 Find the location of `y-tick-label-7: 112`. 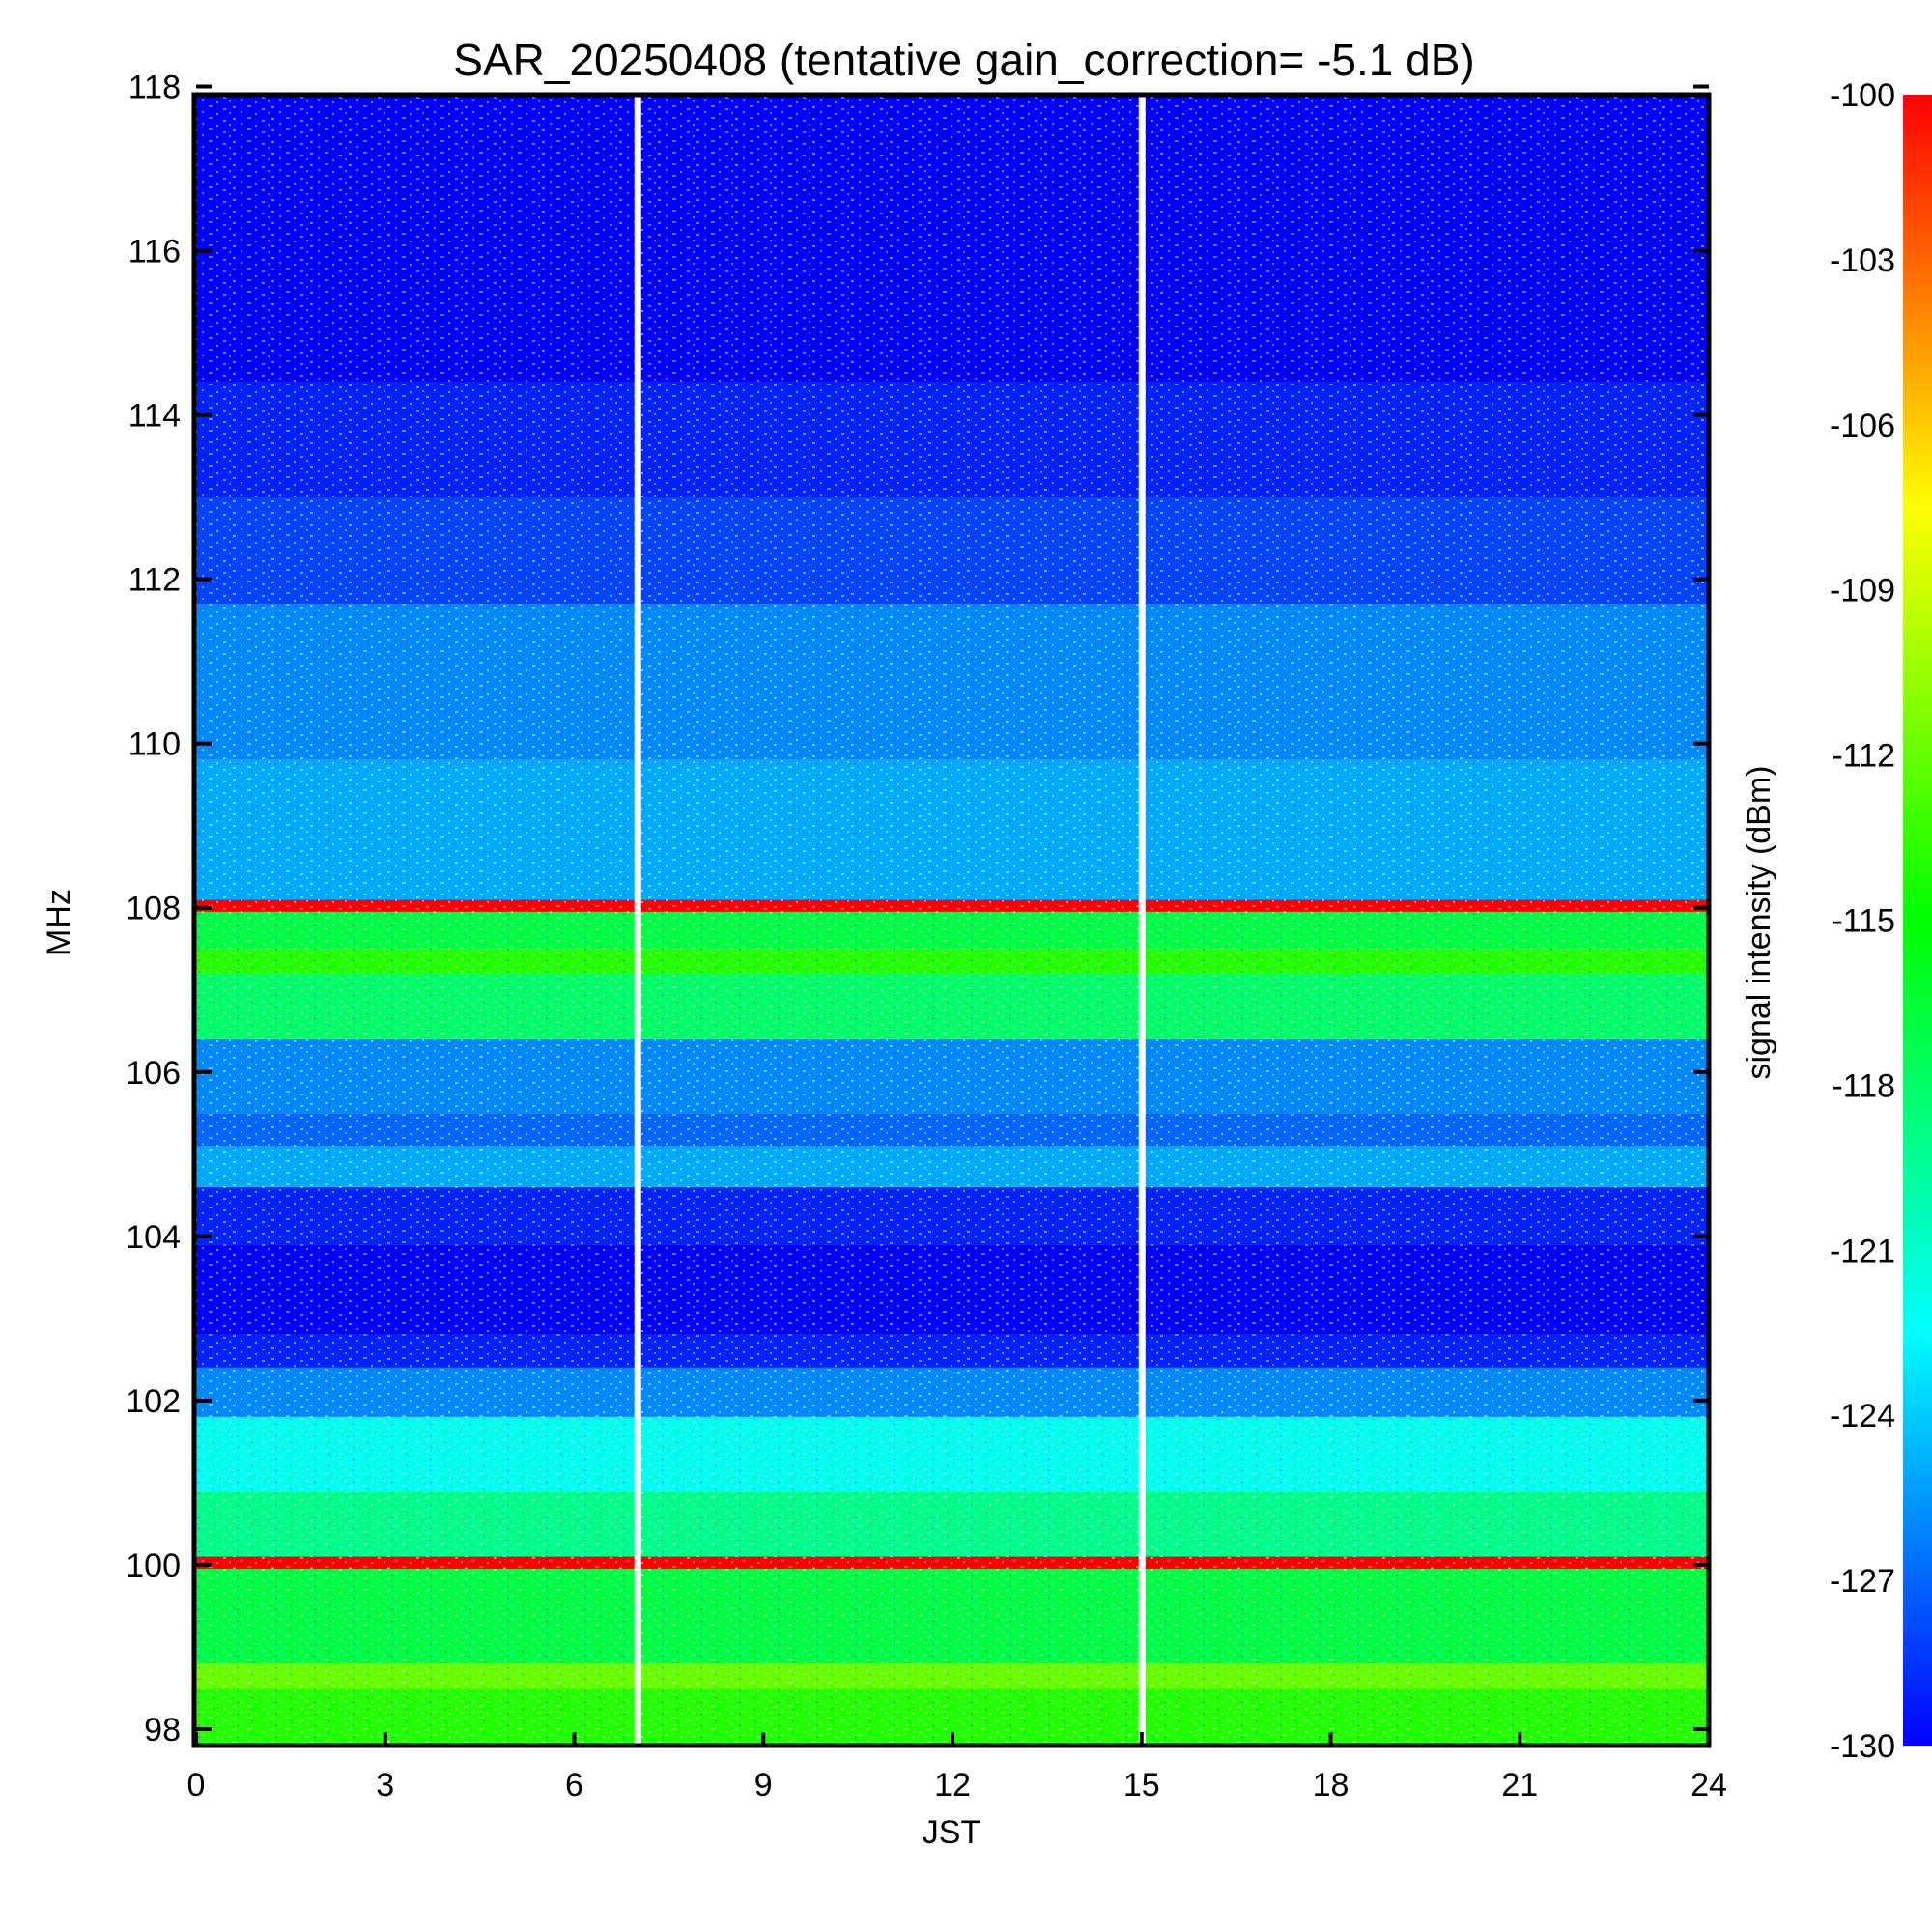

y-tick-label-7: 112 is located at coordinates (154, 580).